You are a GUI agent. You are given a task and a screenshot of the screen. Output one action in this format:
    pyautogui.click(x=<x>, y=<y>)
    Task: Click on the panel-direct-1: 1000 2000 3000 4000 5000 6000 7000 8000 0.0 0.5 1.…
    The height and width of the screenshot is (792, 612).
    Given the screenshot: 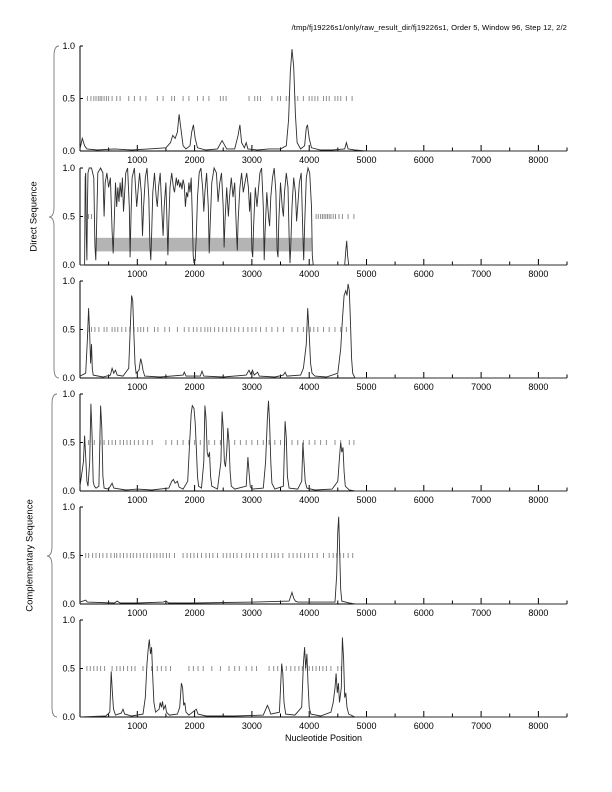 What is the action you would take?
    pyautogui.click(x=315, y=103)
    